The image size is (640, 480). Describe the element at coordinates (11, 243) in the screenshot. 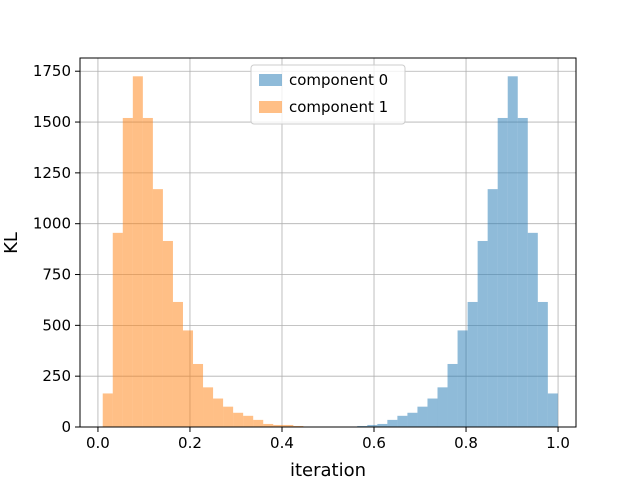

I see `y-axis-title: KL` at that location.